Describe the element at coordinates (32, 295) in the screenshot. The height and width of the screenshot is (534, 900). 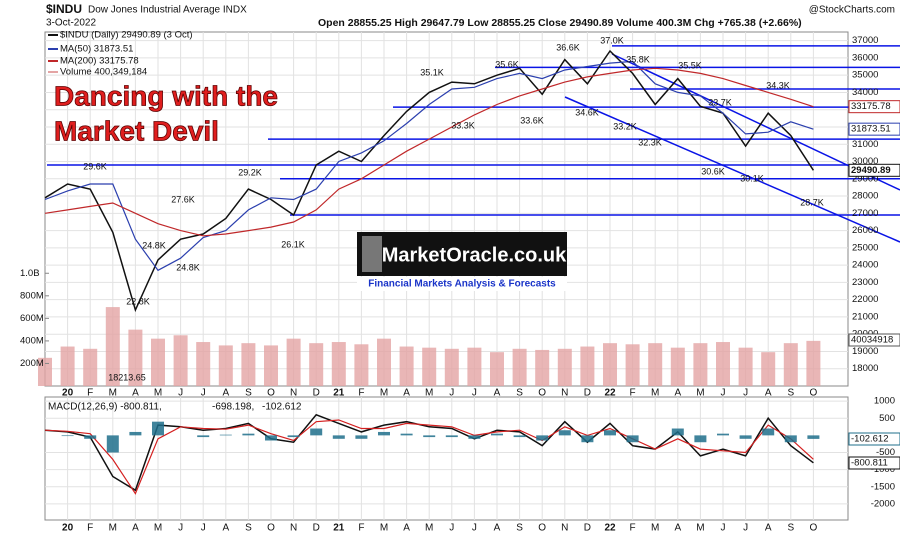
I see `y-tick-label: 800M` at that location.